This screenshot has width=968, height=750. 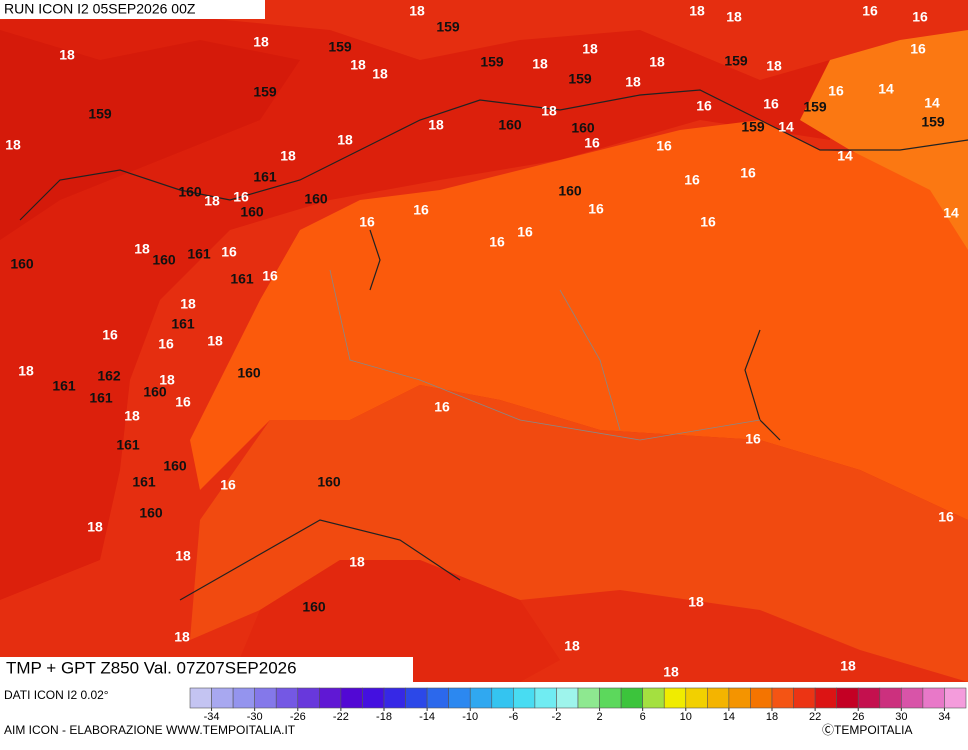 I want to click on map-title: TMP + GPT Z850 Val. 07Z07SEP2026, so click(x=151, y=667).